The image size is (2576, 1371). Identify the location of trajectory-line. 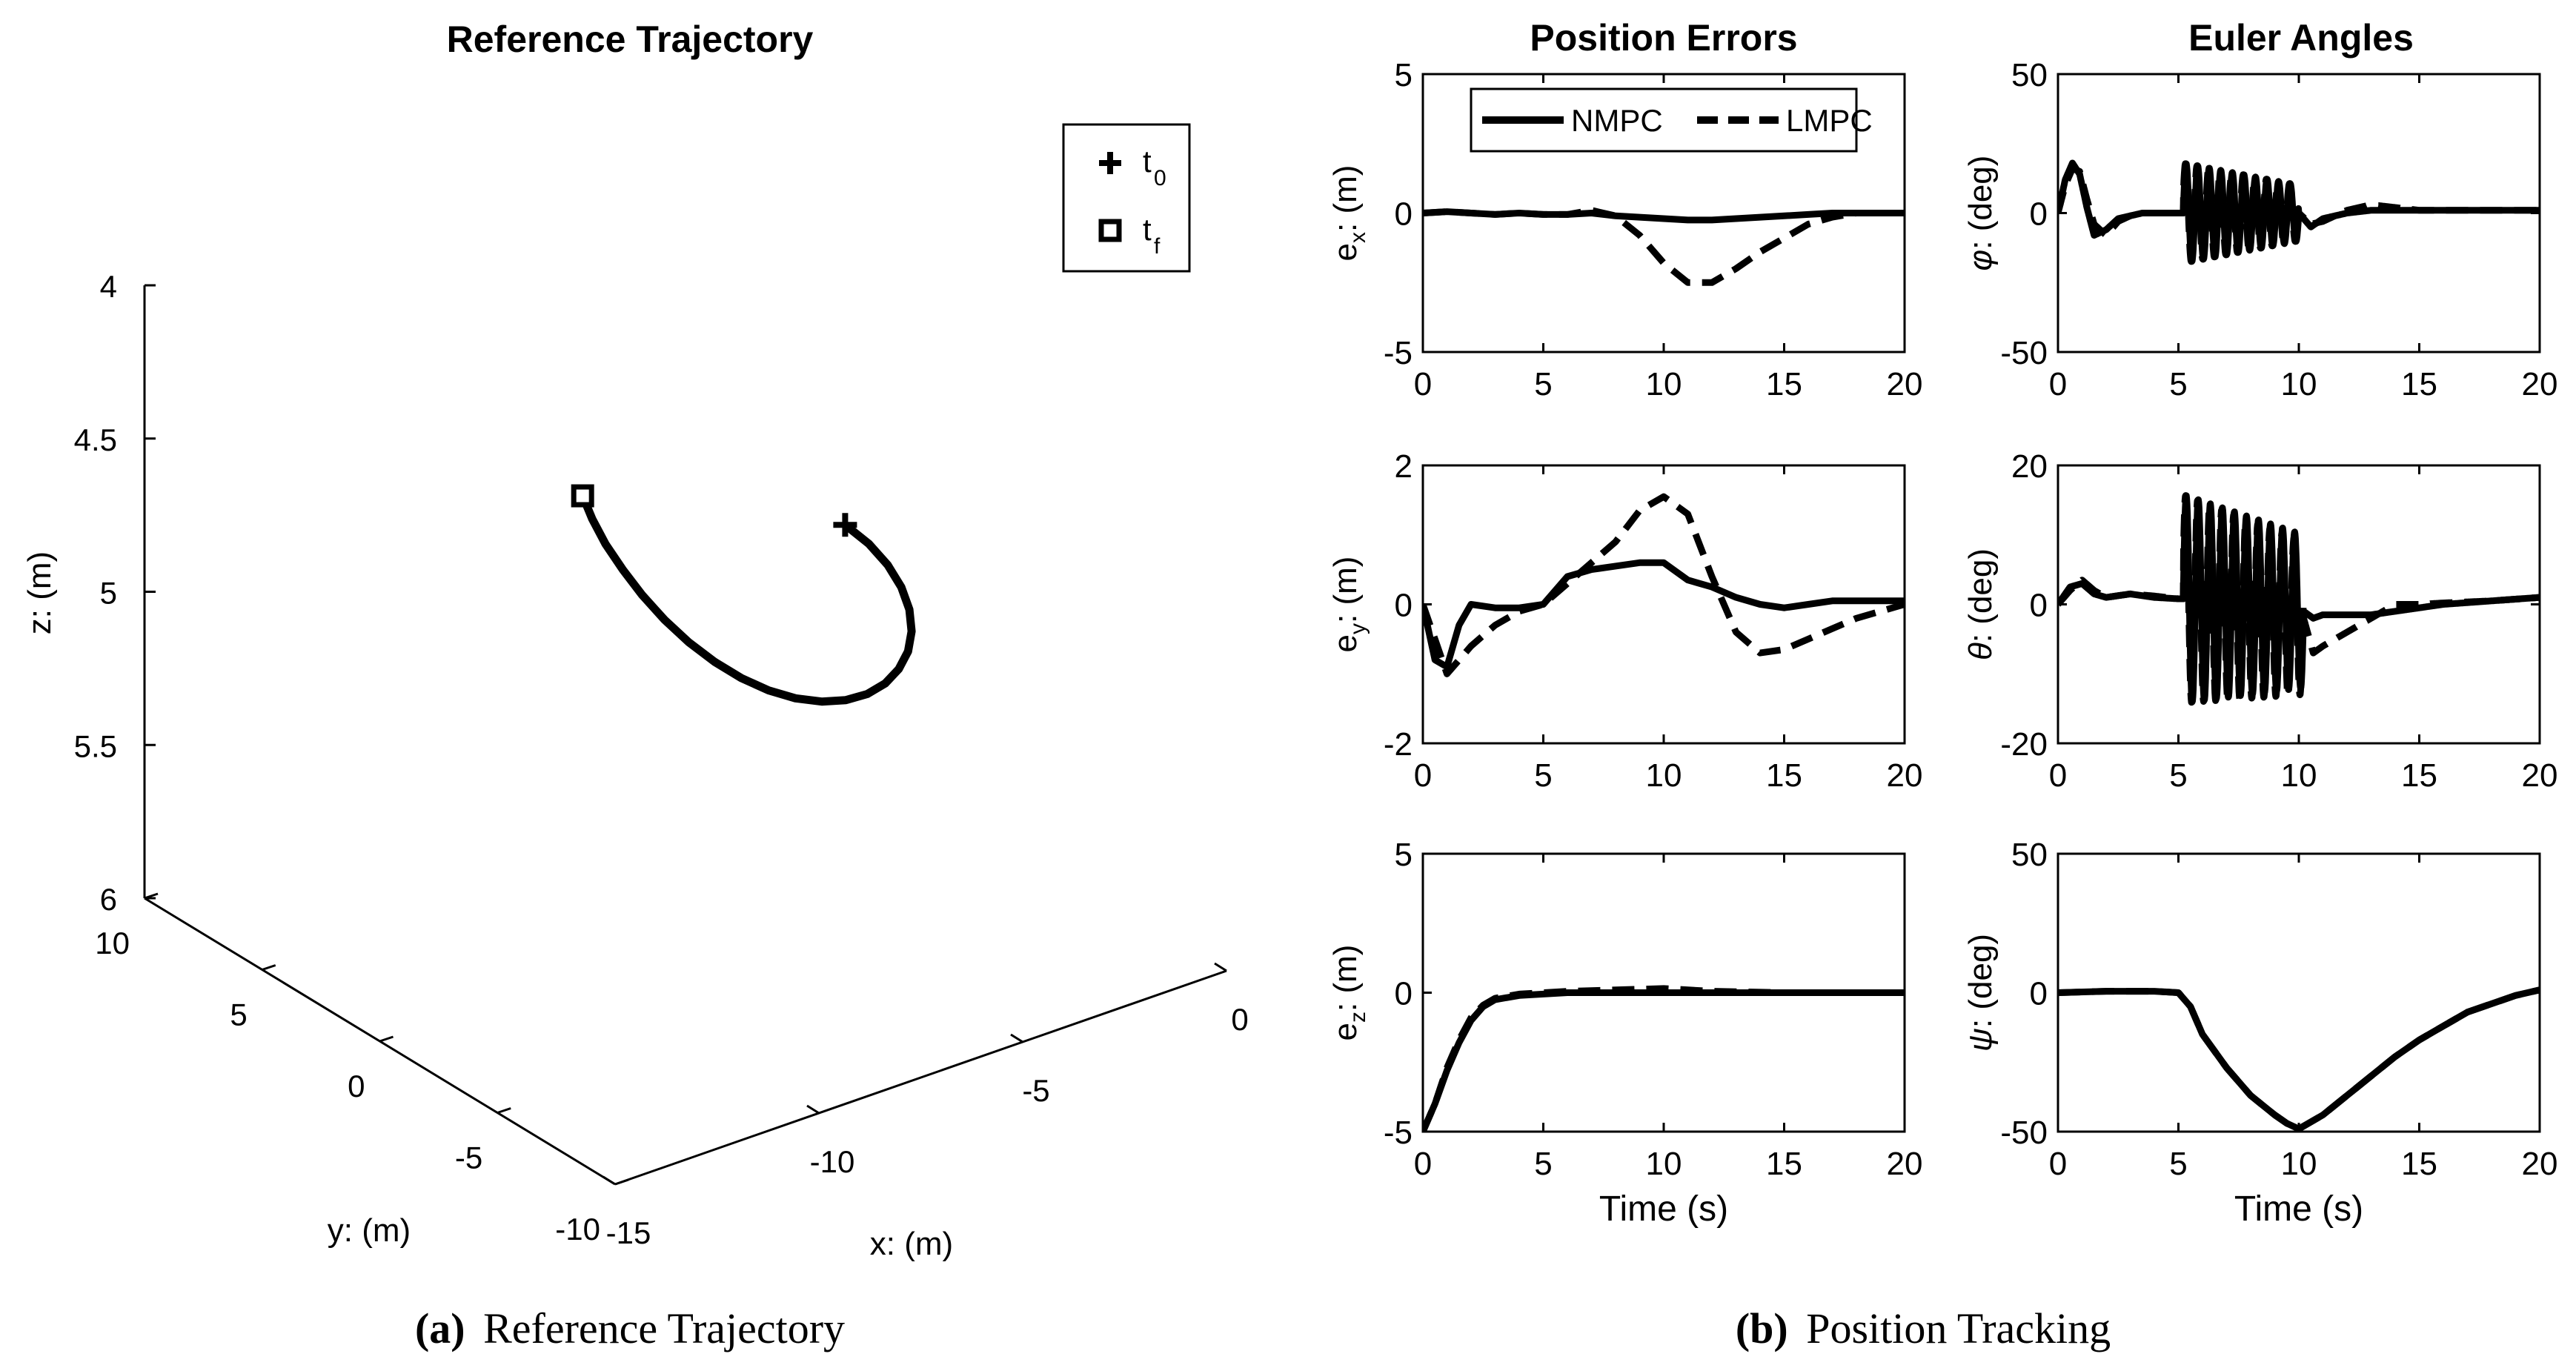
(747, 598).